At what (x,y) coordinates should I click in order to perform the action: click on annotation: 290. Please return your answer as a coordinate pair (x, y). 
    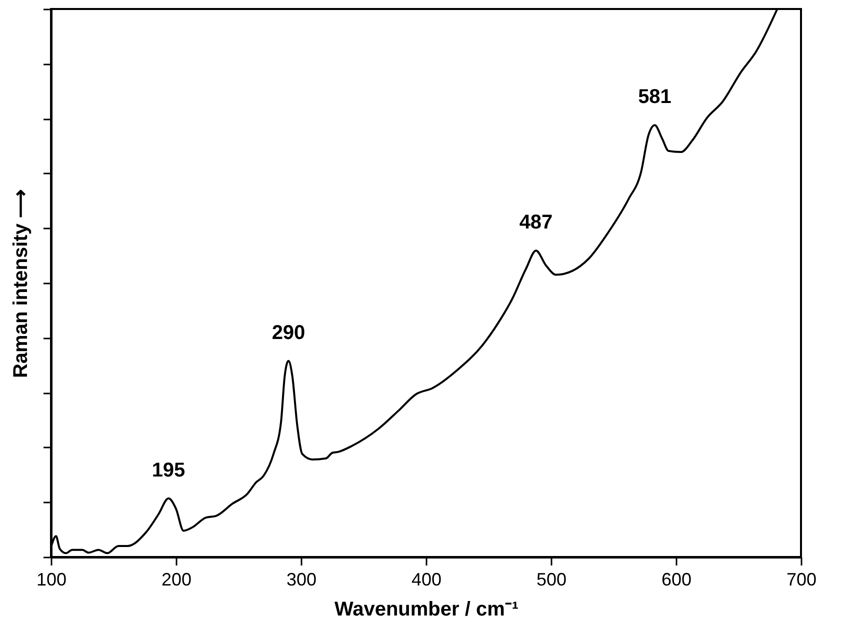
    Looking at the image, I should click on (289, 333).